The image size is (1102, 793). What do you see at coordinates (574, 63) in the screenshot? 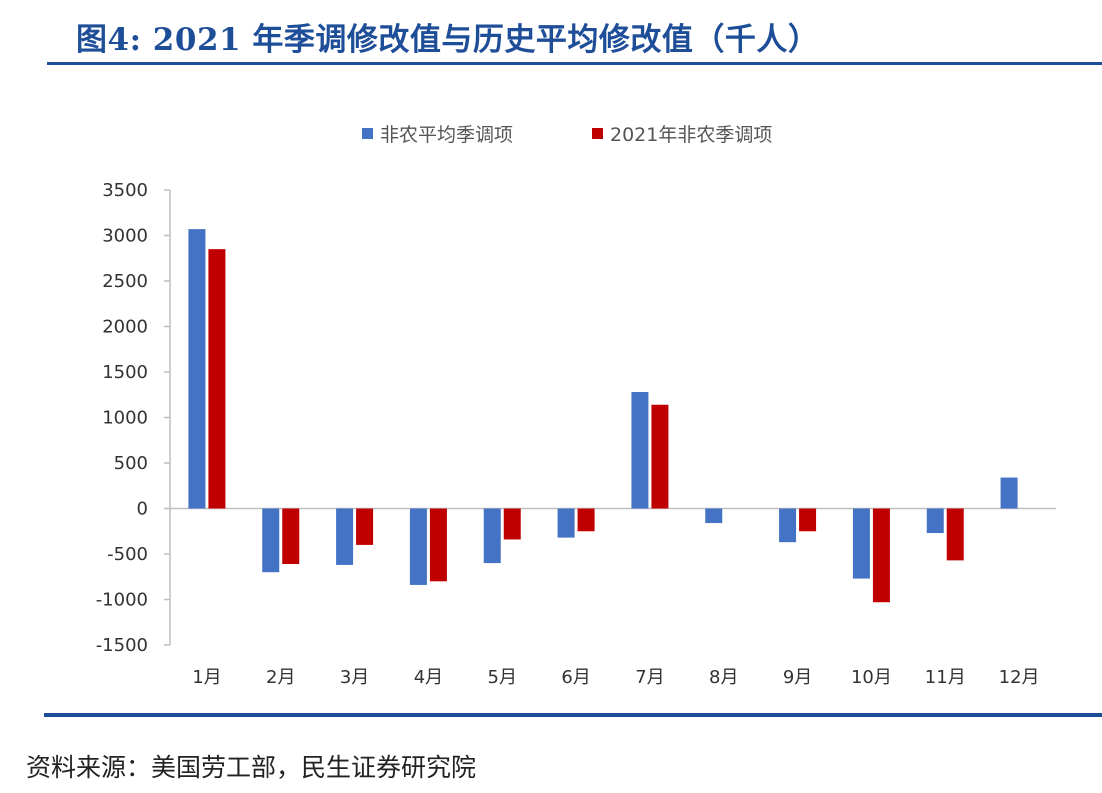
I see `title-rule` at bounding box center [574, 63].